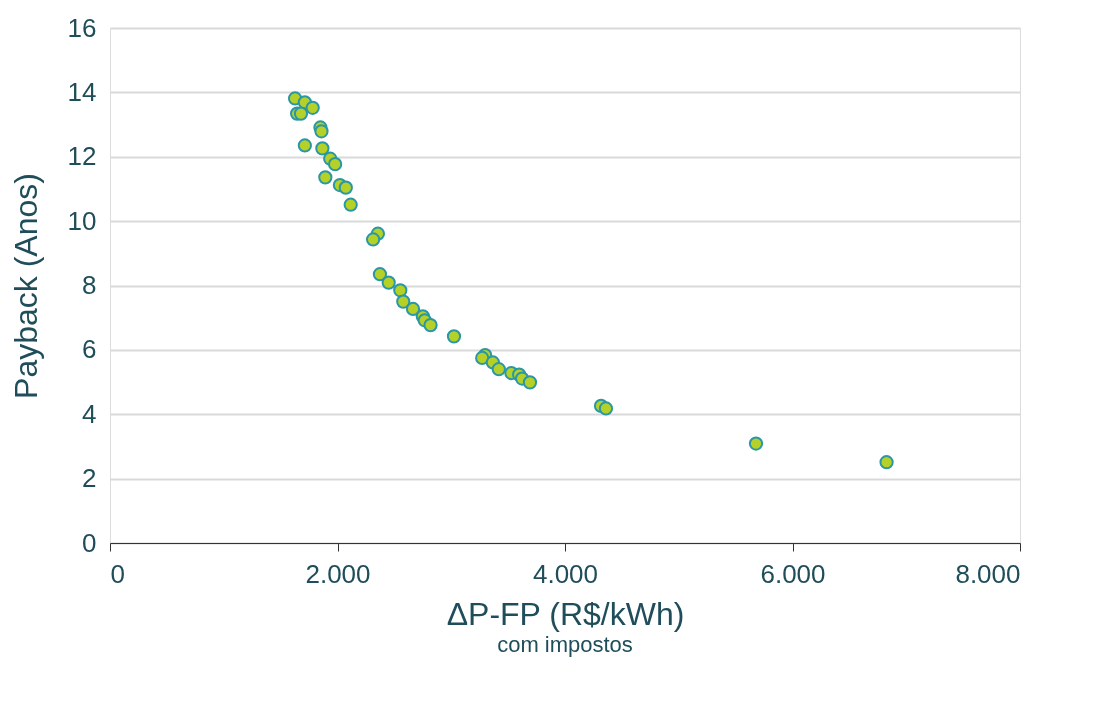 Image resolution: width=1099 pixels, height=701 pixels. Describe the element at coordinates (89, 413) in the screenshot. I see `y-tick-label: 4` at that location.